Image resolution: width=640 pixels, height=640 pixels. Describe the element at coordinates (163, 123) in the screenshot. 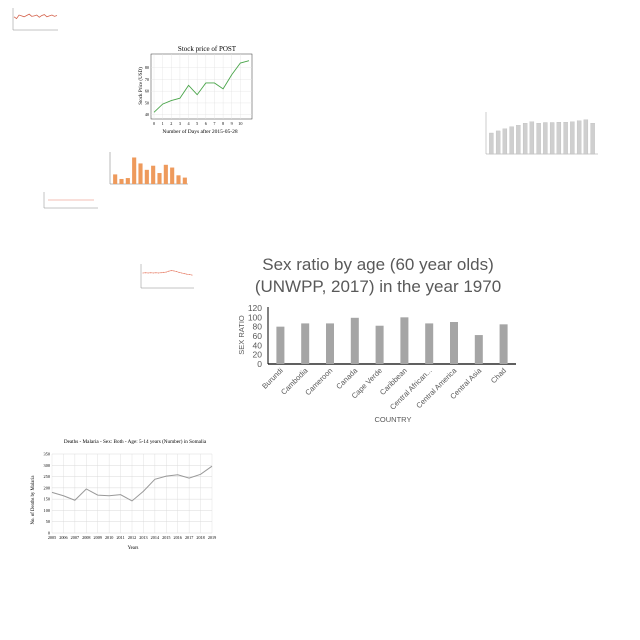

I see `x-tick-label: 1` at that location.